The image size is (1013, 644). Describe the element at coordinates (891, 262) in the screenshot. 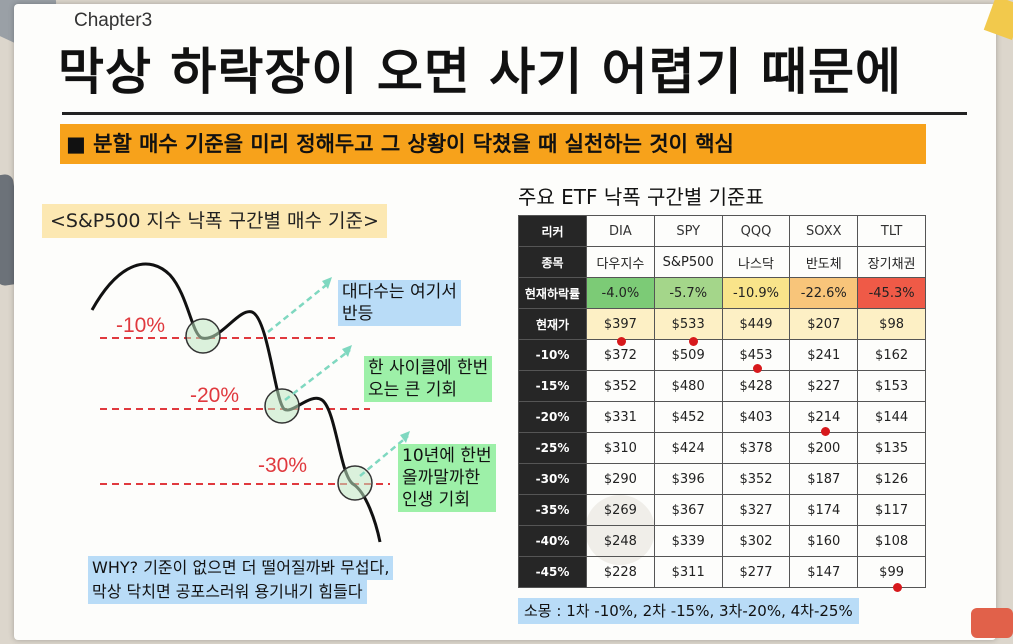

I see `name-cell: 장기채권` at that location.